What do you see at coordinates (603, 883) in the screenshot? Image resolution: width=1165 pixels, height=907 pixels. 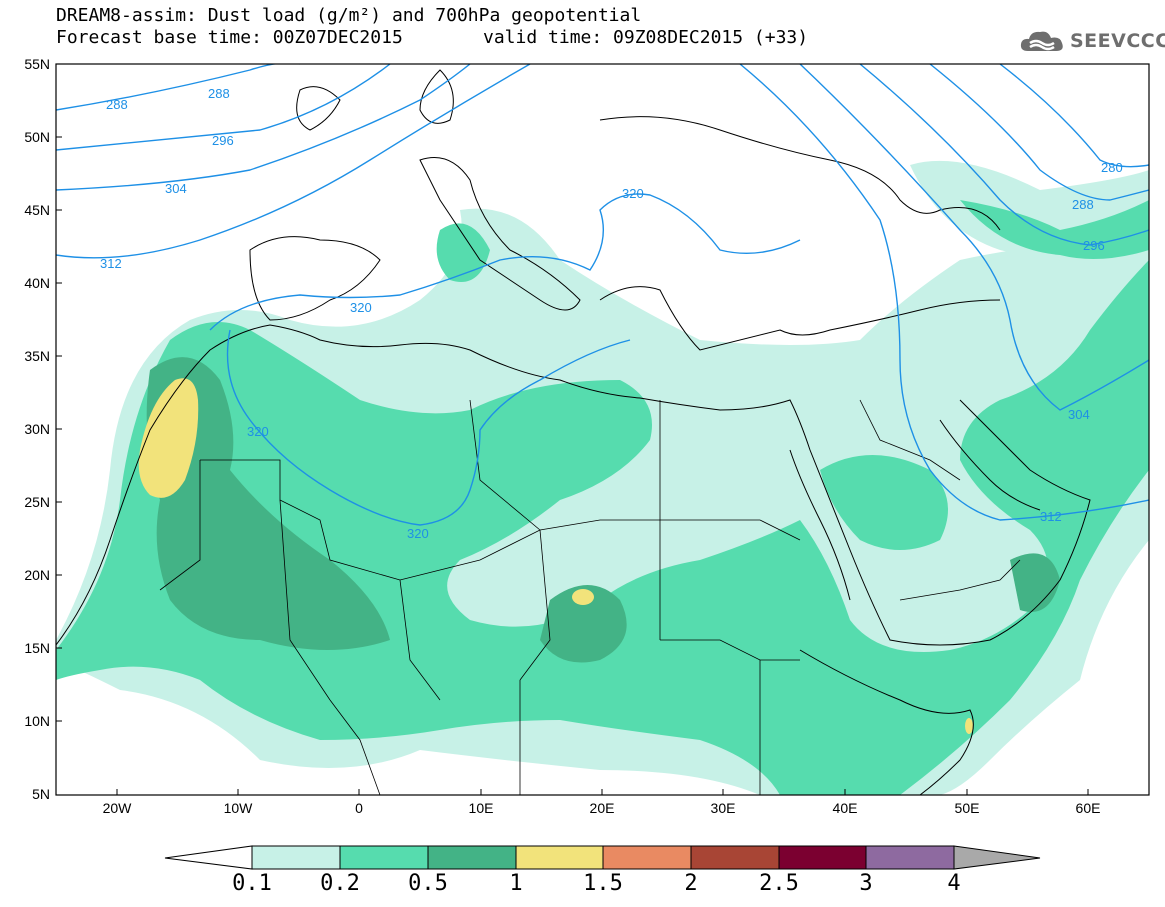 I see `colorbar-label: 1.5` at bounding box center [603, 883].